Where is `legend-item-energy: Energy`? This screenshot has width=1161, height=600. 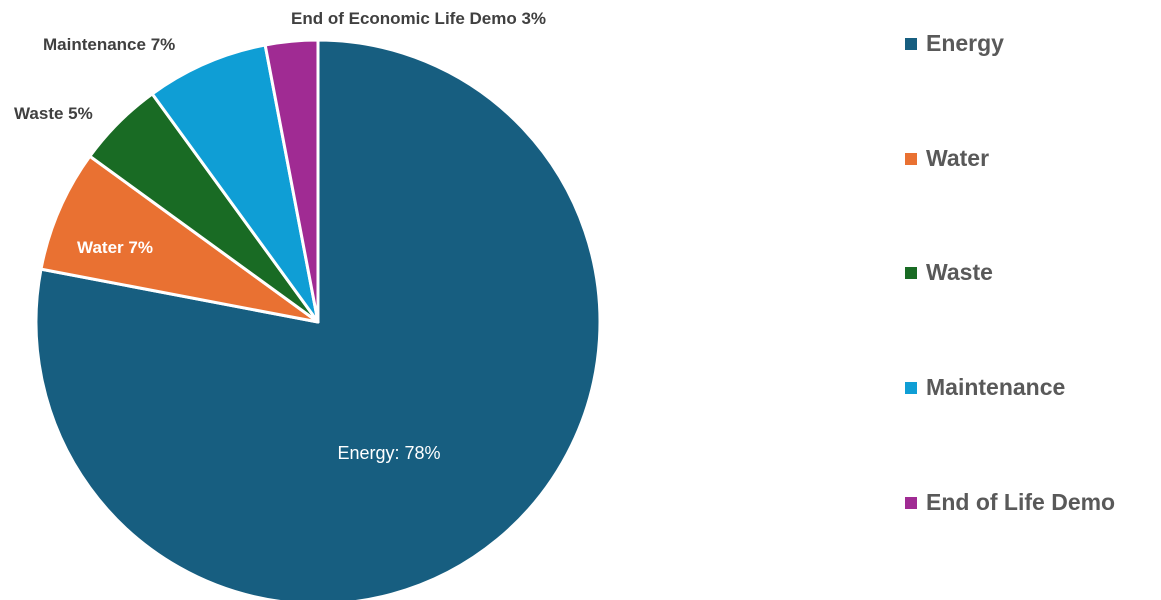 legend-item-energy: Energy is located at coordinates (954, 43).